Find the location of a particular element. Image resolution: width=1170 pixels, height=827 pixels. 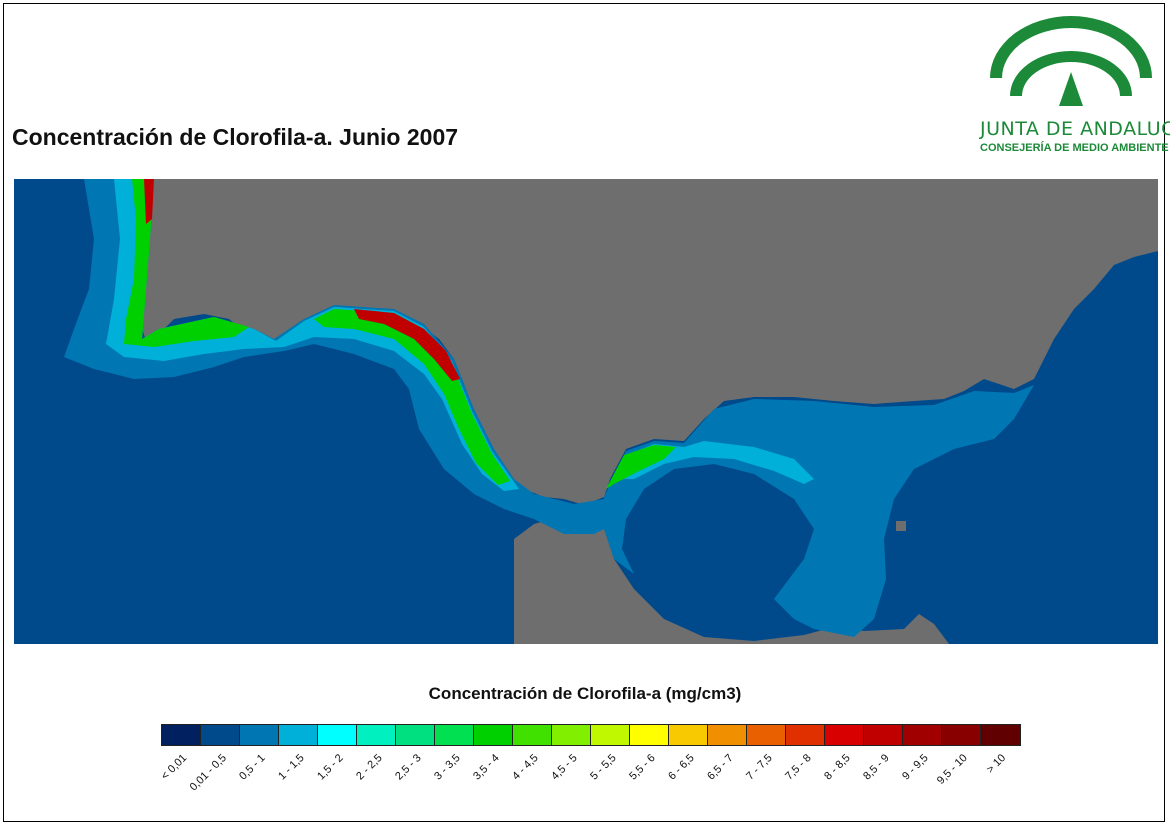

page-title: Concentración de Clorofila-a. Junio 2007 is located at coordinates (235, 137).